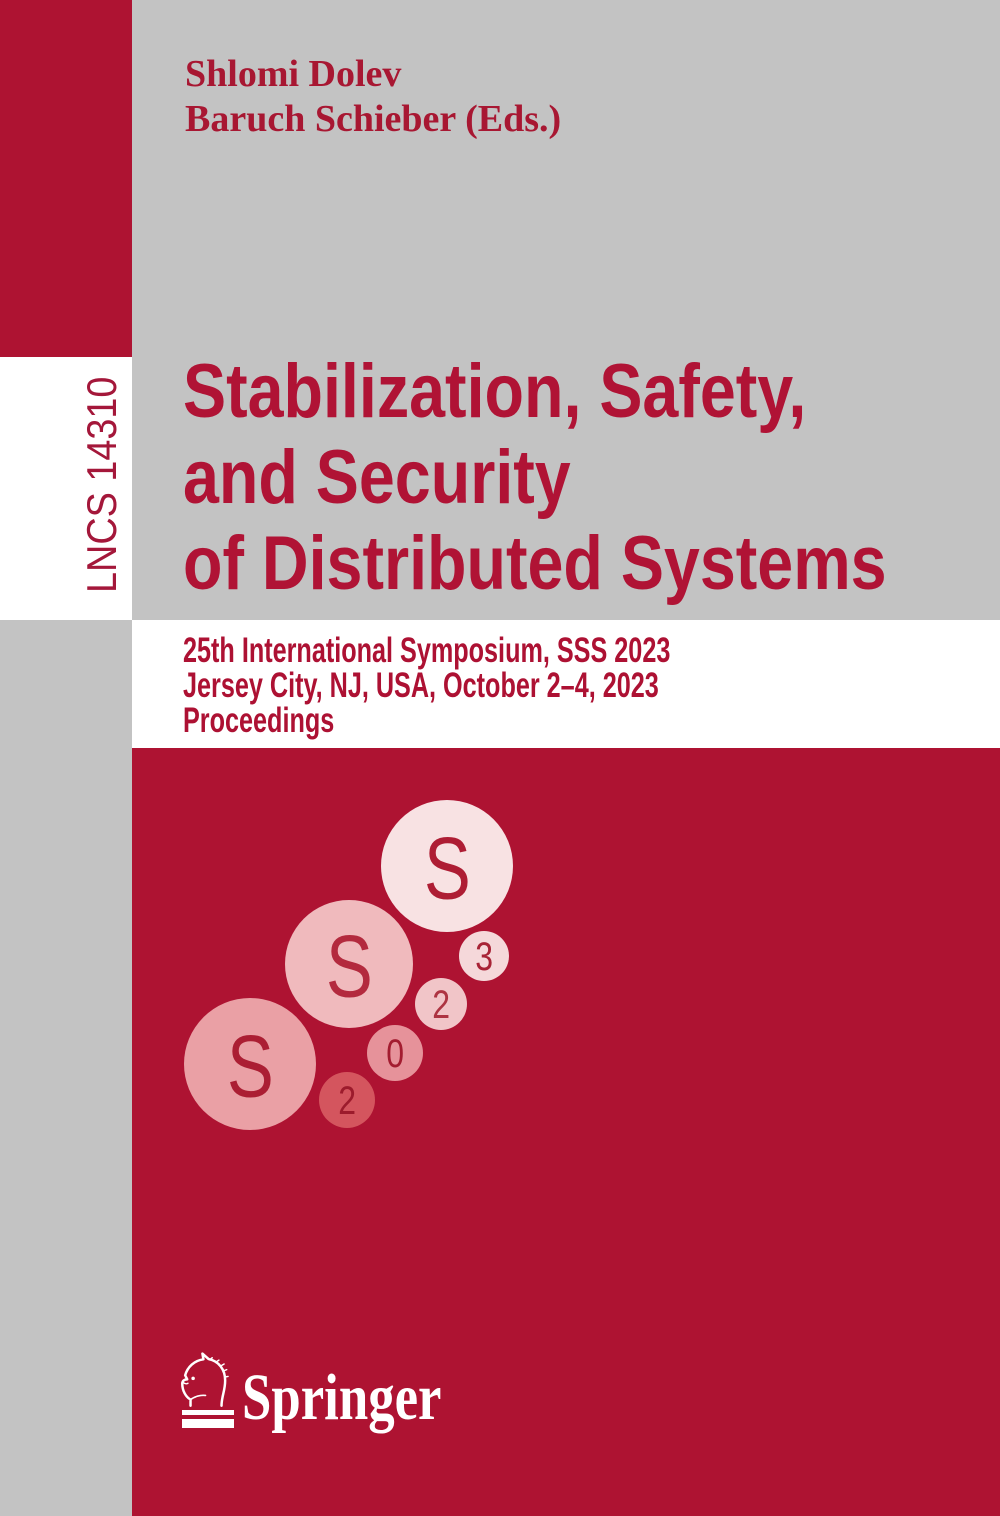 This screenshot has height=1516, width=1000. I want to click on subtitle-line-2: Jersey City, NJ, USA, October 2–4, 2023, so click(421, 685).